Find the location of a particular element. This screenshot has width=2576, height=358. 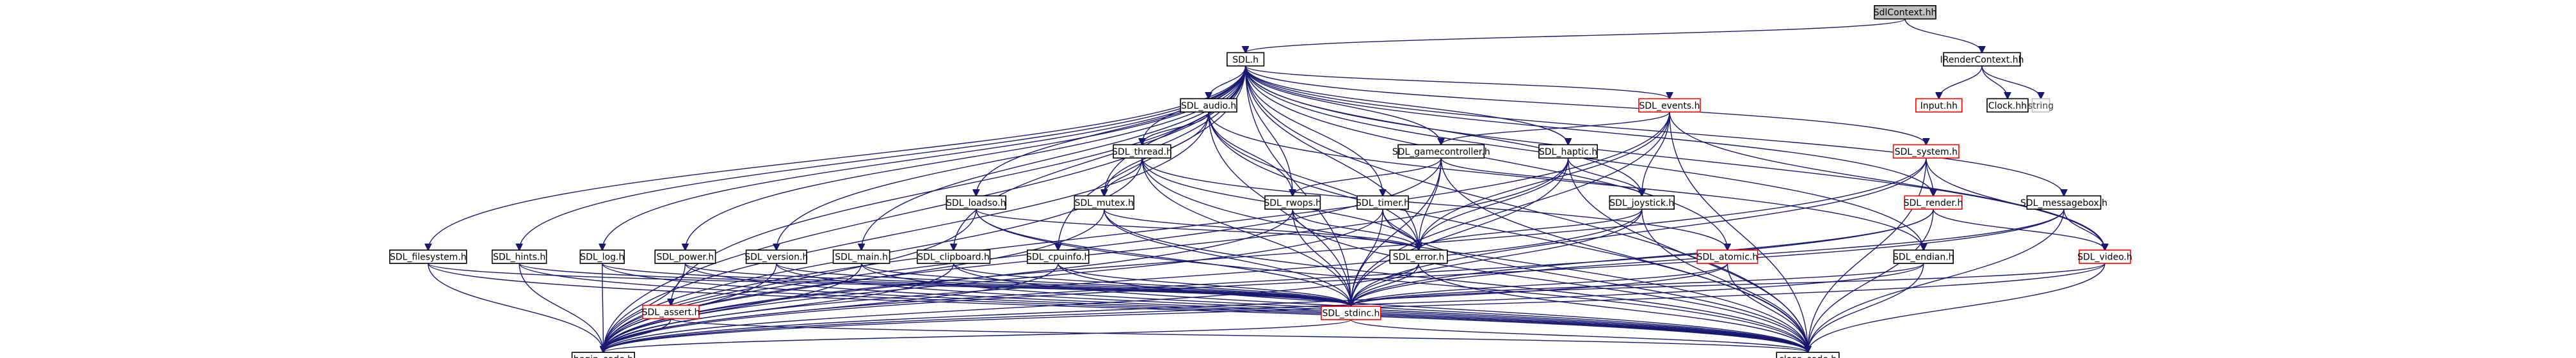

node-label-irender: IRenderContext.hh is located at coordinates (1982, 60).